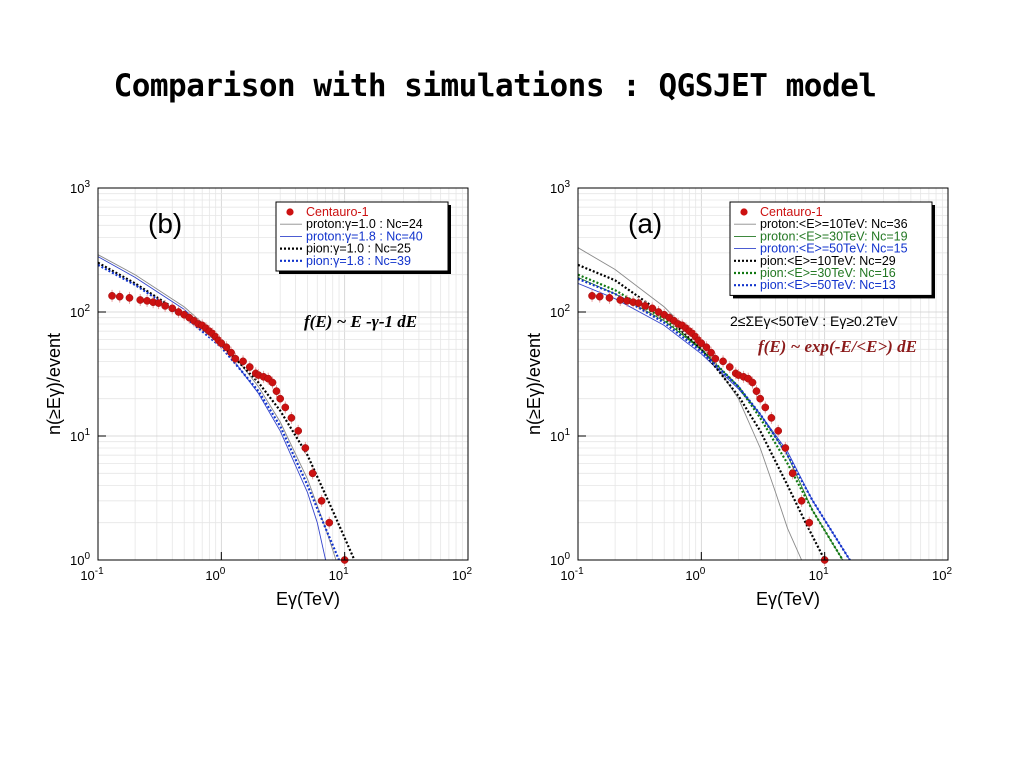 The height and width of the screenshot is (768, 1024). What do you see at coordinates (837, 346) in the screenshot?
I see `formula-label: f(E) ~ exp(-E/<E>) dE` at bounding box center [837, 346].